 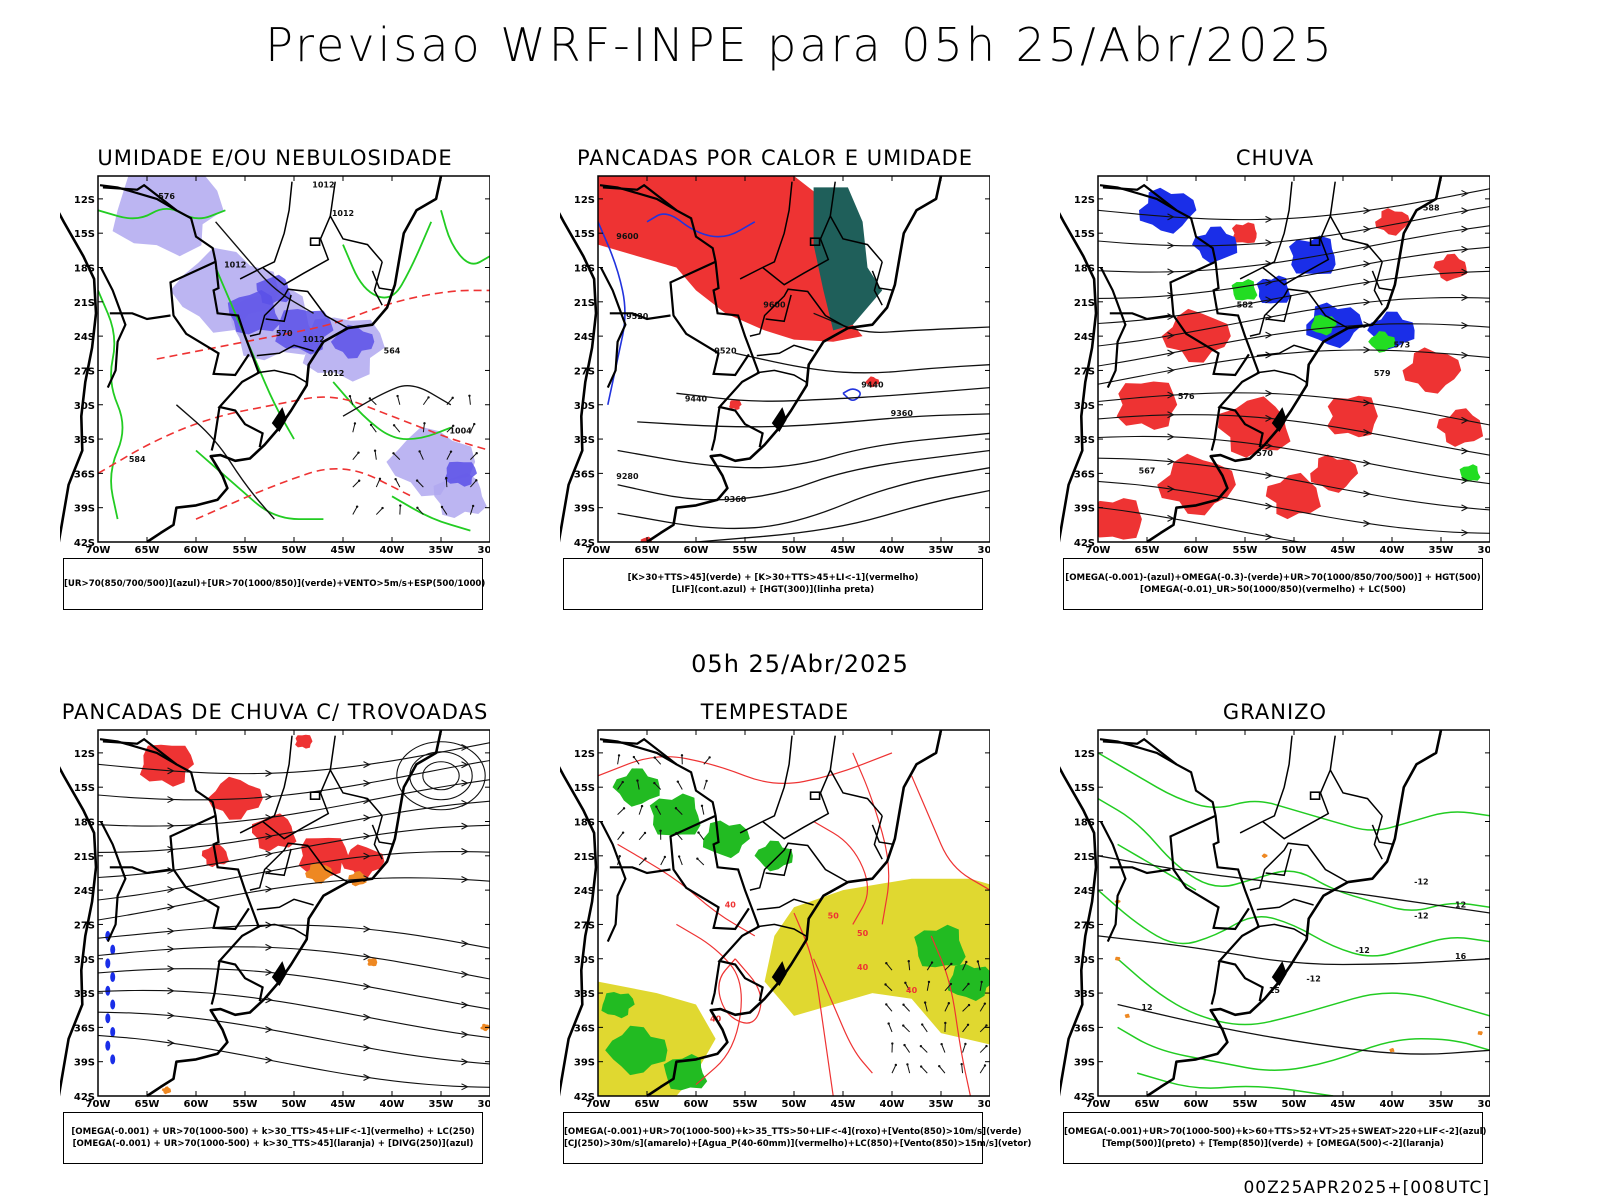 I want to click on panel-title: PANCADAS POR CALOR E UMIDADE, so click(x=775, y=158).